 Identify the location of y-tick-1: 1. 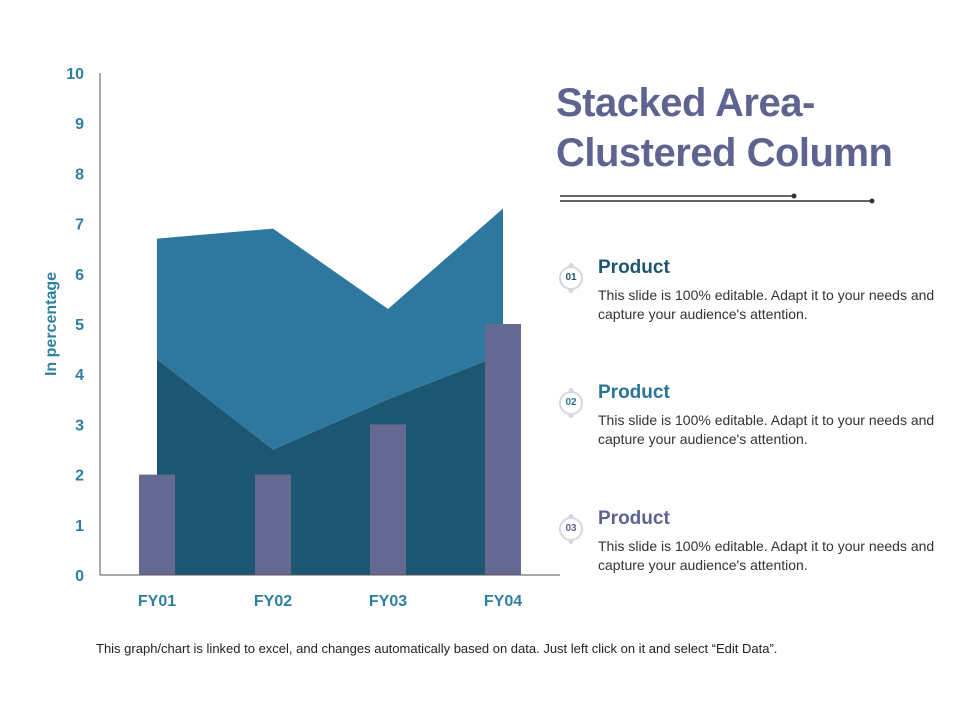
(79, 526).